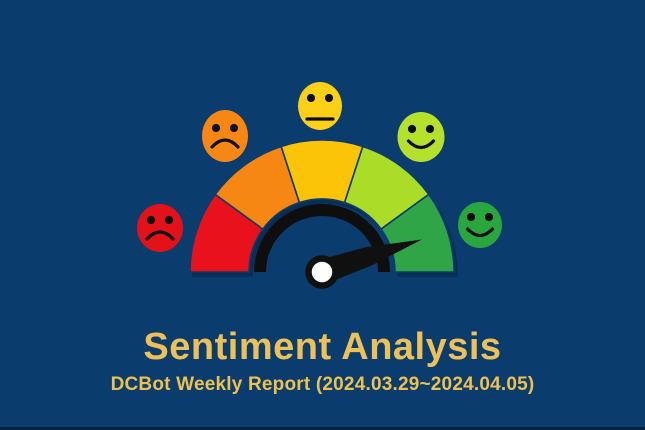  I want to click on gauge-ring, so click(322, 206).